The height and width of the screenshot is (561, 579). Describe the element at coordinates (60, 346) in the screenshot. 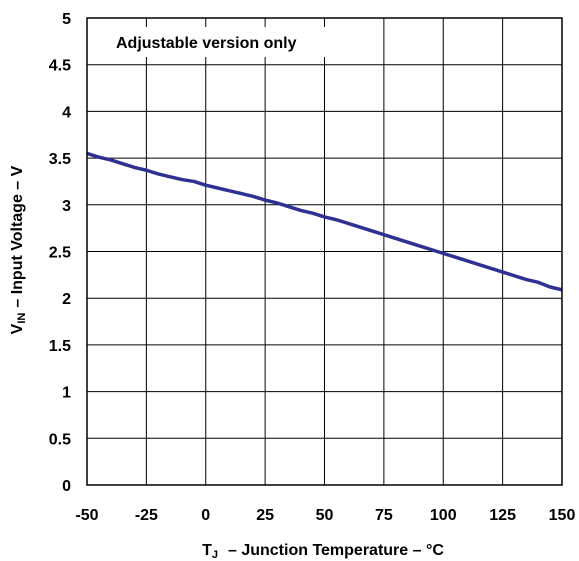

I see `y-tick-label: 1.5` at that location.